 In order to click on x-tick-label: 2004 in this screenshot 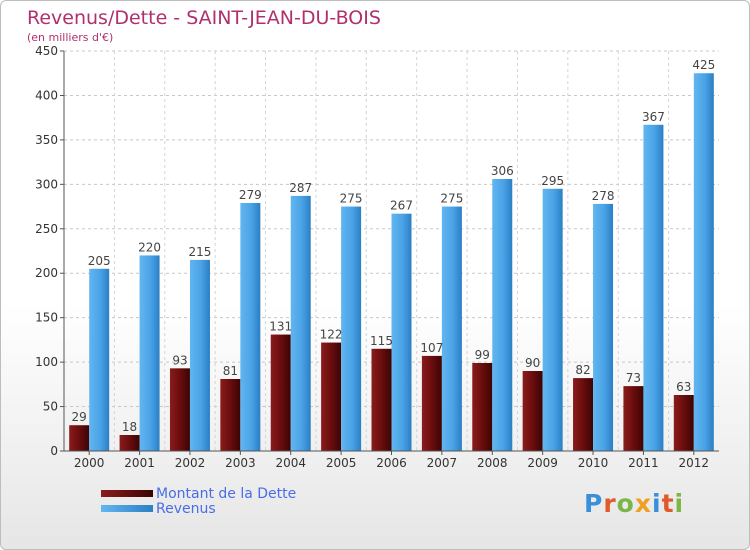, I will do `click(290, 463)`.